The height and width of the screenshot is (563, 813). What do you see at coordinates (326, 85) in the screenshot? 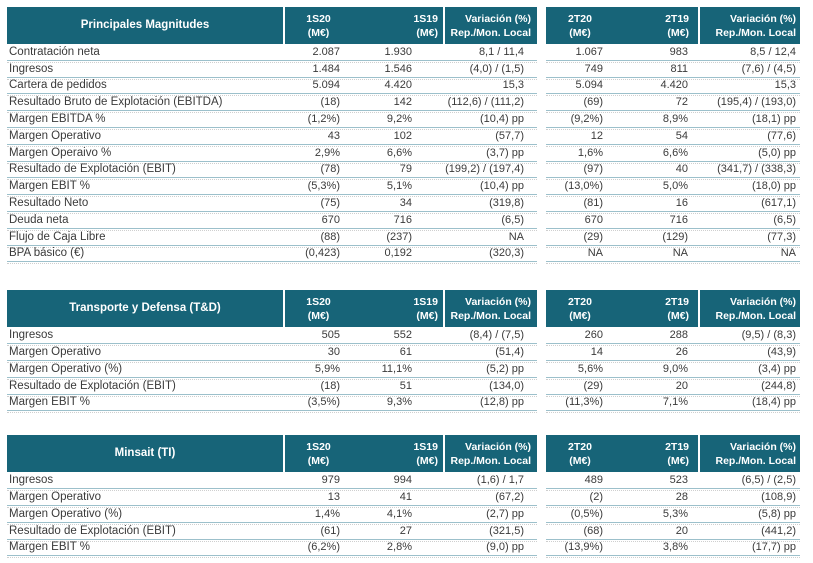
I see `value-cell: 5.094` at bounding box center [326, 85].